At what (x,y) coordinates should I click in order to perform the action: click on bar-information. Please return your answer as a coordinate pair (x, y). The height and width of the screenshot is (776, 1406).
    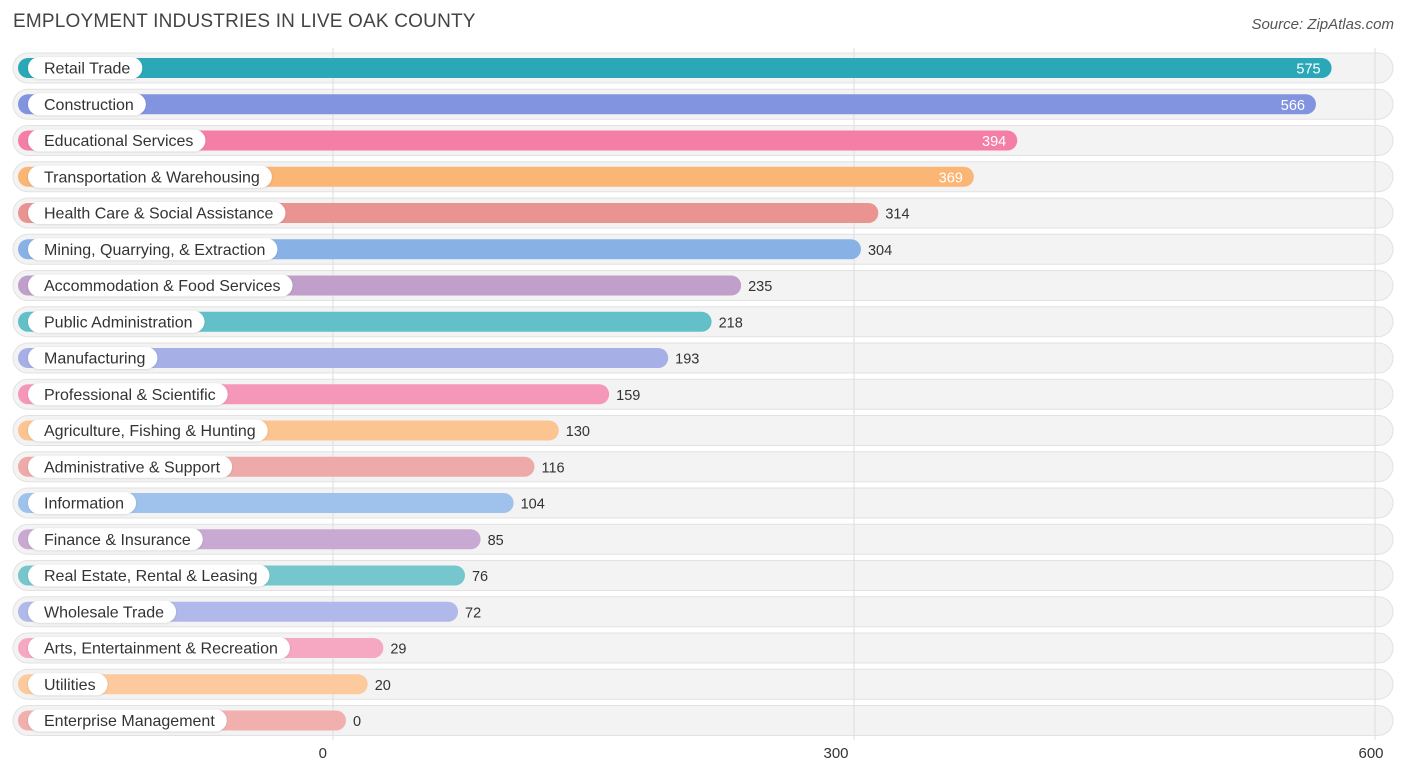
    Looking at the image, I should click on (266, 503).